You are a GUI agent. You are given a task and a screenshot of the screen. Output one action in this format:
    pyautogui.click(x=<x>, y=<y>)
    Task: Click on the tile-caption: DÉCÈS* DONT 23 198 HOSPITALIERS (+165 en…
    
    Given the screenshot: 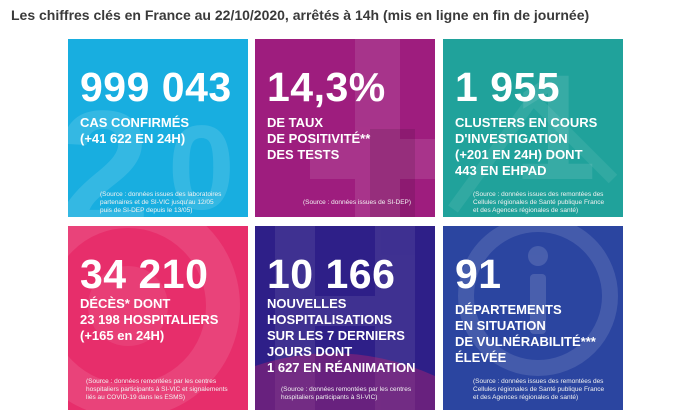 What is the action you would take?
    pyautogui.click(x=149, y=319)
    